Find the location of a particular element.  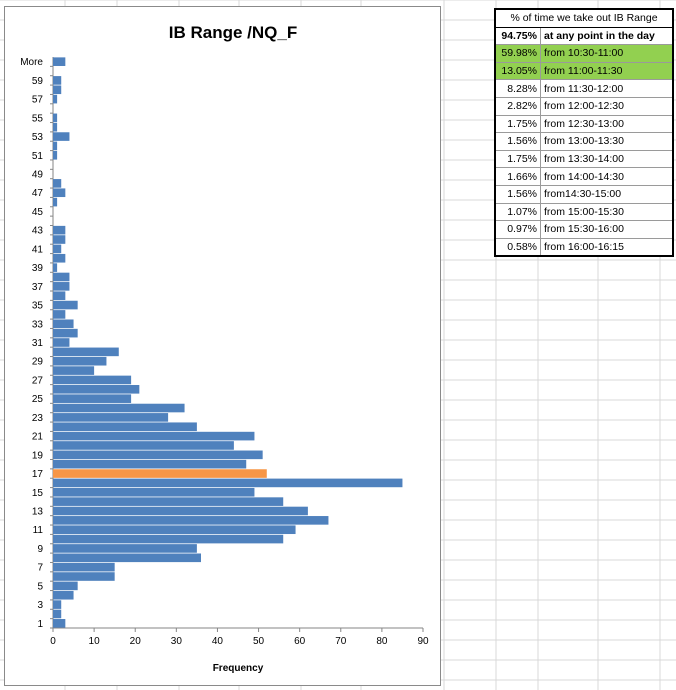

row-percent: 0.58% is located at coordinates (517, 247).